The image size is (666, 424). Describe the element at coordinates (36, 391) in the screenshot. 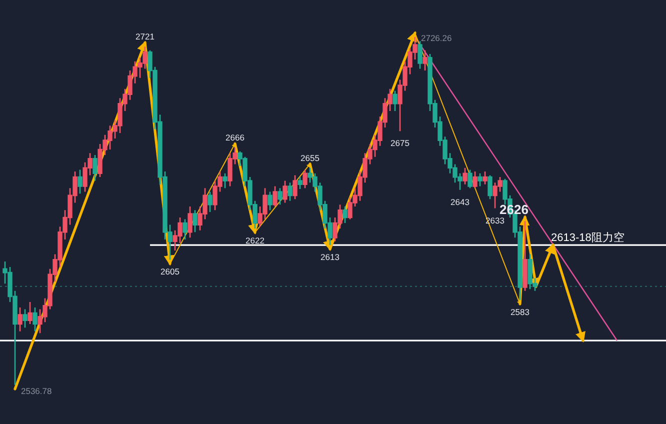

I see `text: 2536.78` at that location.